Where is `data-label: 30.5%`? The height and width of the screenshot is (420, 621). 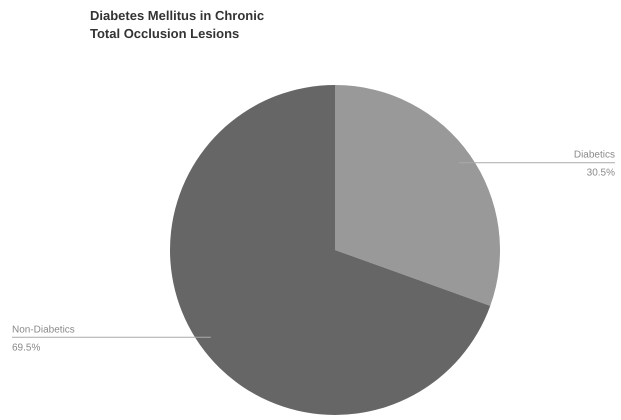
data-label: 30.5% is located at coordinates (601, 173).